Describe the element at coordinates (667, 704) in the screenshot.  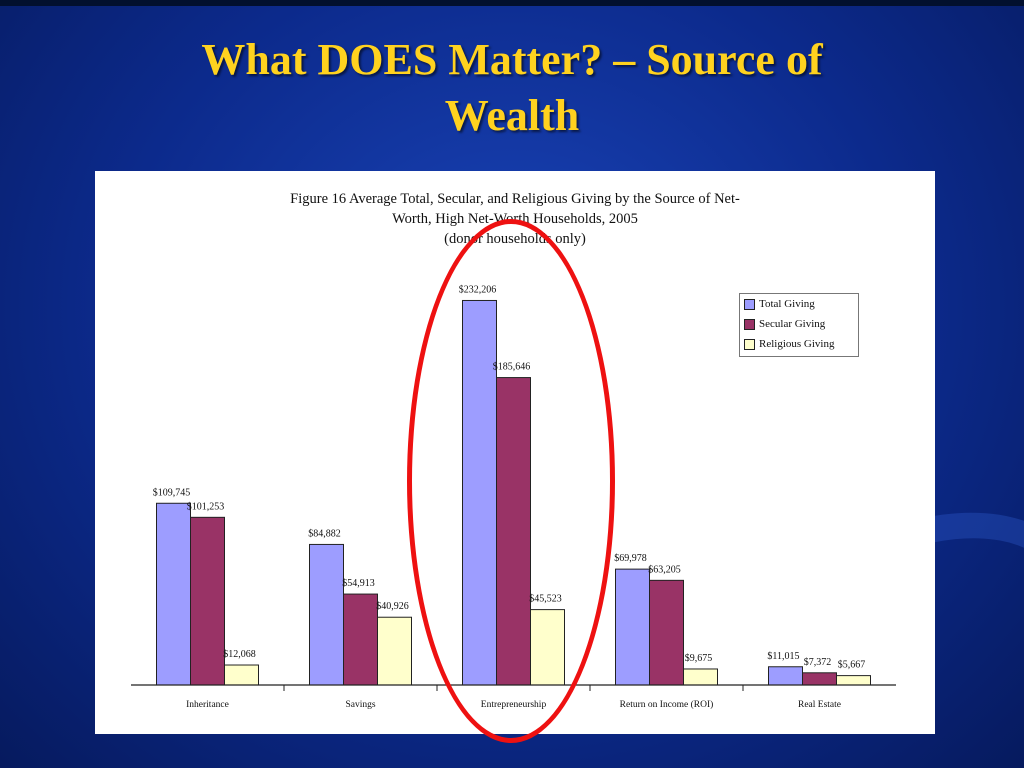
I see `category-label-3: Return on Income (ROI)` at that location.